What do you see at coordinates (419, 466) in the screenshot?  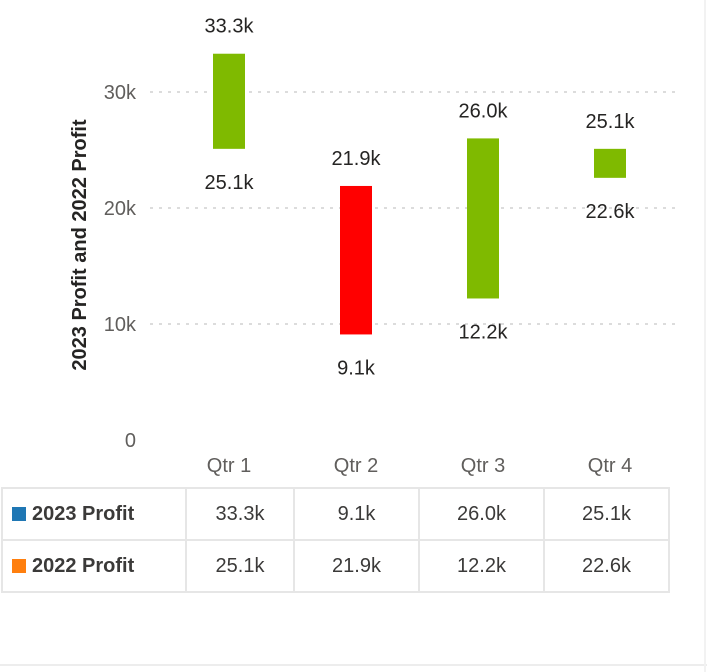 I see `x-axis: Qtr 1 Qtr 2 Qtr 3 Qtr 4` at bounding box center [419, 466].